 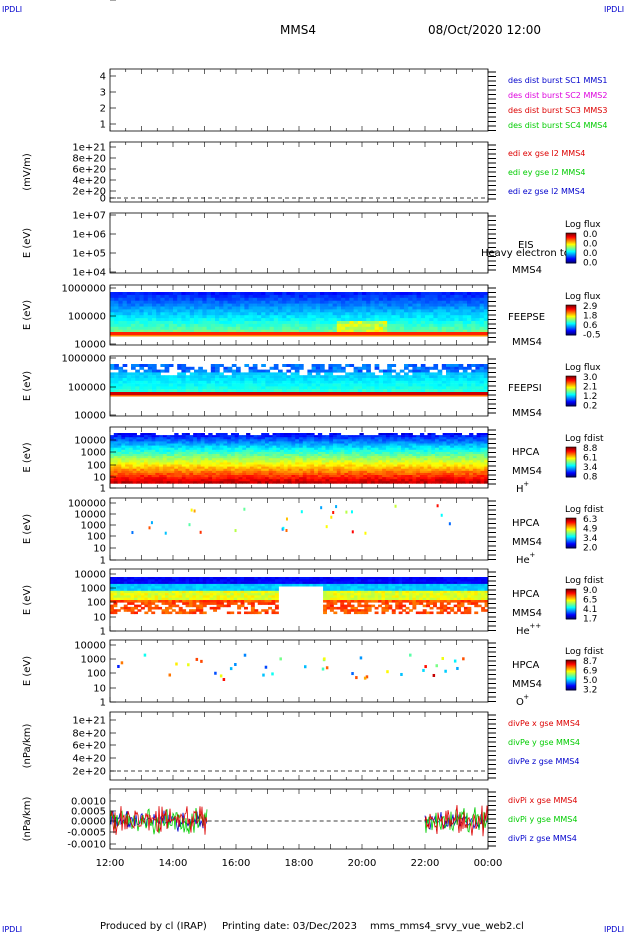 I want to click on edi-ytick-label: 8e+20, so click(x=89, y=159).